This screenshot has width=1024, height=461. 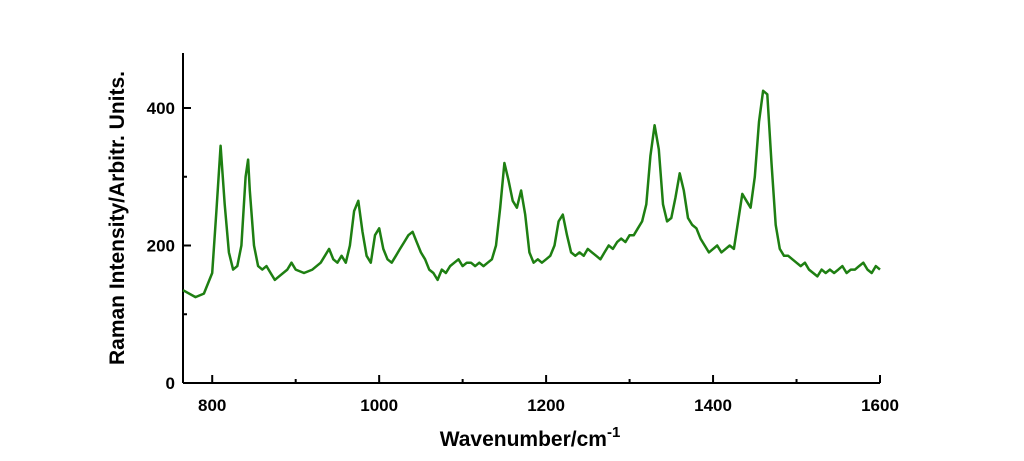 I want to click on x-tick-label: 1400, so click(x=713, y=405).